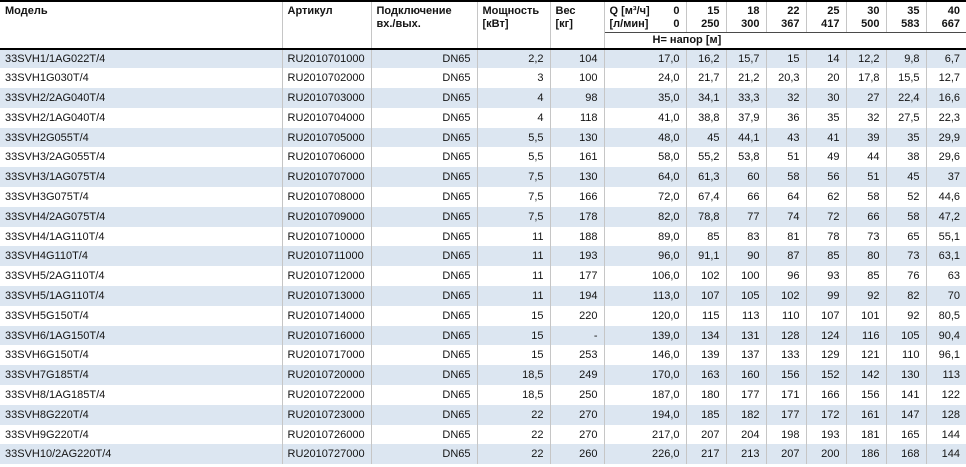 The width and height of the screenshot is (966, 467). What do you see at coordinates (826, 236) in the screenshot?
I see `head-value-cell: 78` at bounding box center [826, 236].